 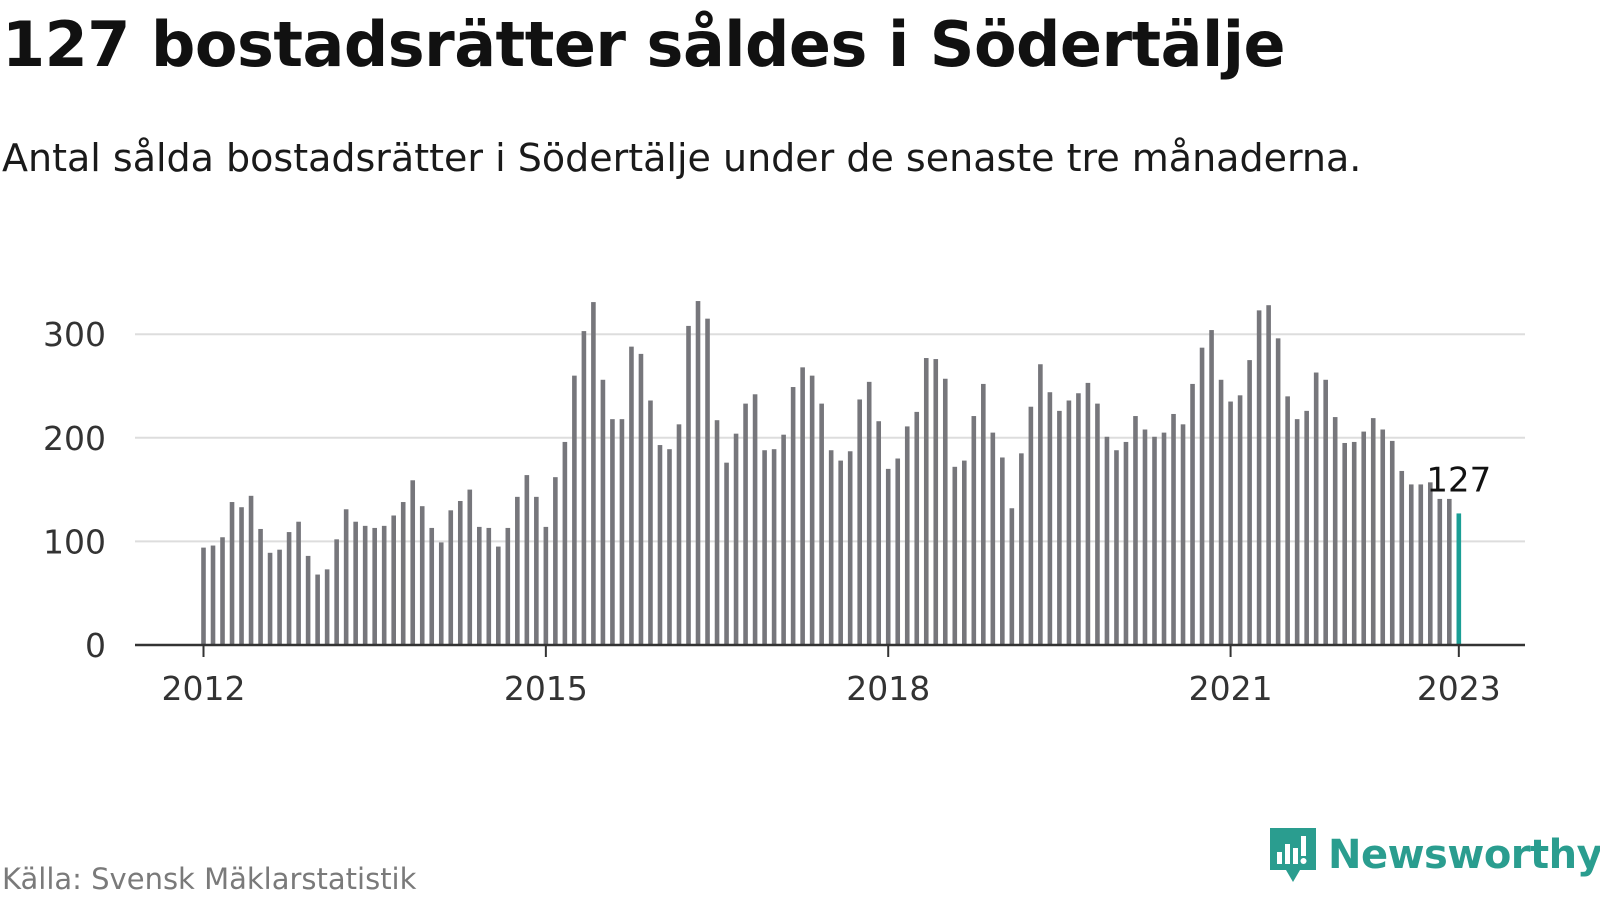 I want to click on y-tick-label: 0, so click(x=95, y=645).